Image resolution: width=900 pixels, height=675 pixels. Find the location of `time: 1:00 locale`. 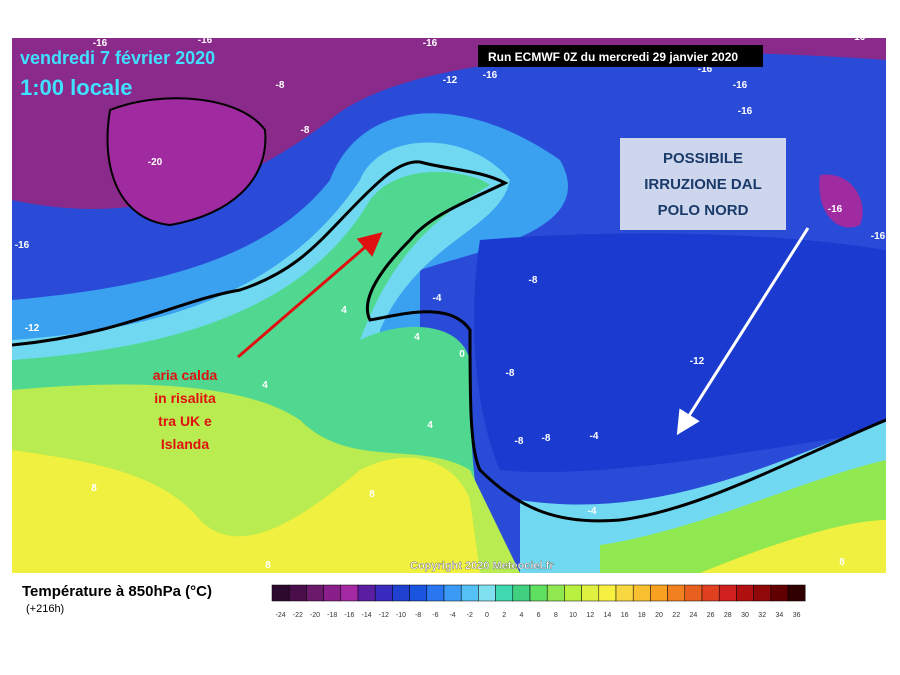

time: 1:00 locale is located at coordinates (76, 87).